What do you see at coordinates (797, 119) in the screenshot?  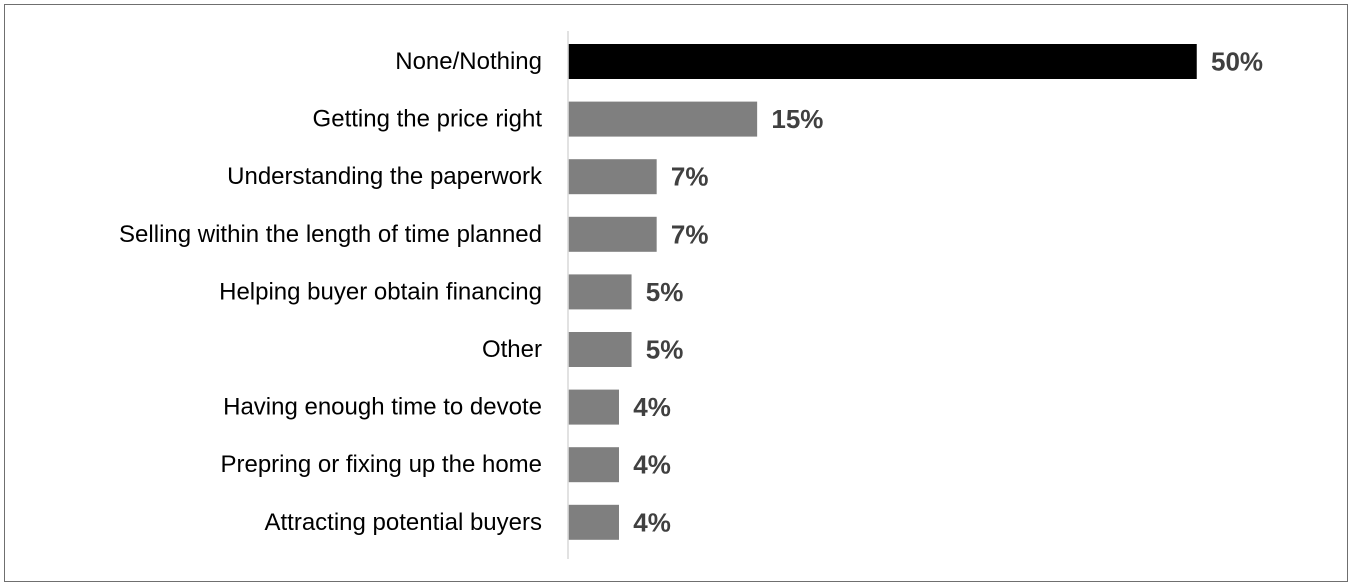 I see `value-label: 15%` at bounding box center [797, 119].